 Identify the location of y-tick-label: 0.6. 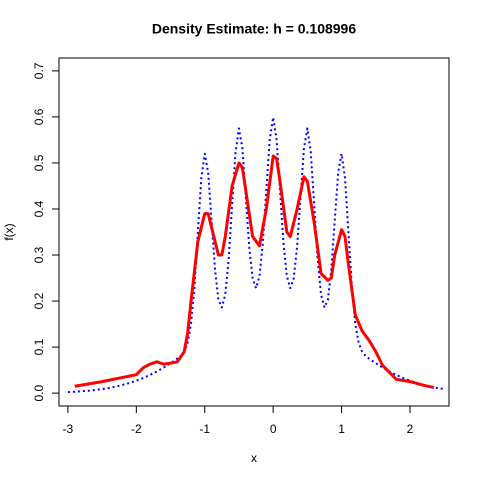
(39, 116).